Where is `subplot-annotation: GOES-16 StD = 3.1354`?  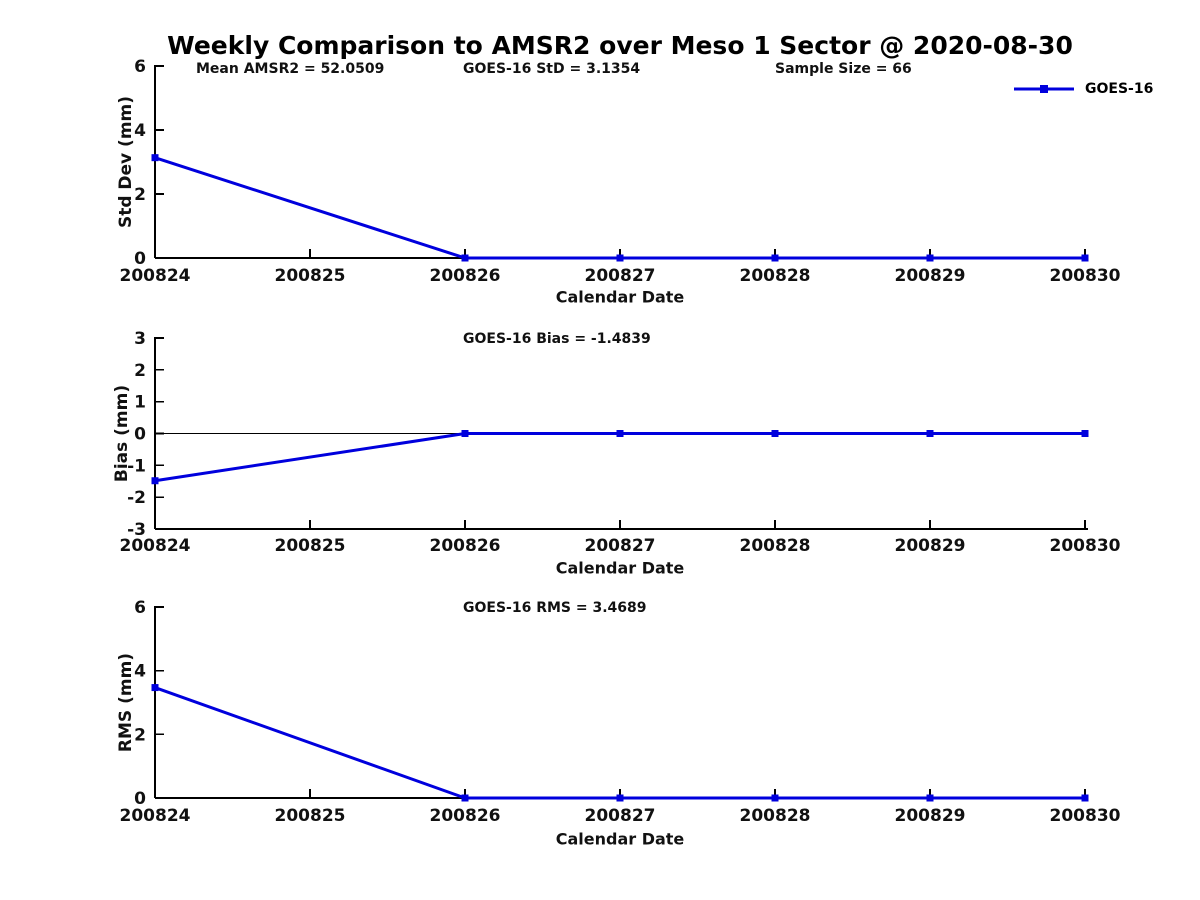 subplot-annotation: GOES-16 StD = 3.1354 is located at coordinates (551, 69).